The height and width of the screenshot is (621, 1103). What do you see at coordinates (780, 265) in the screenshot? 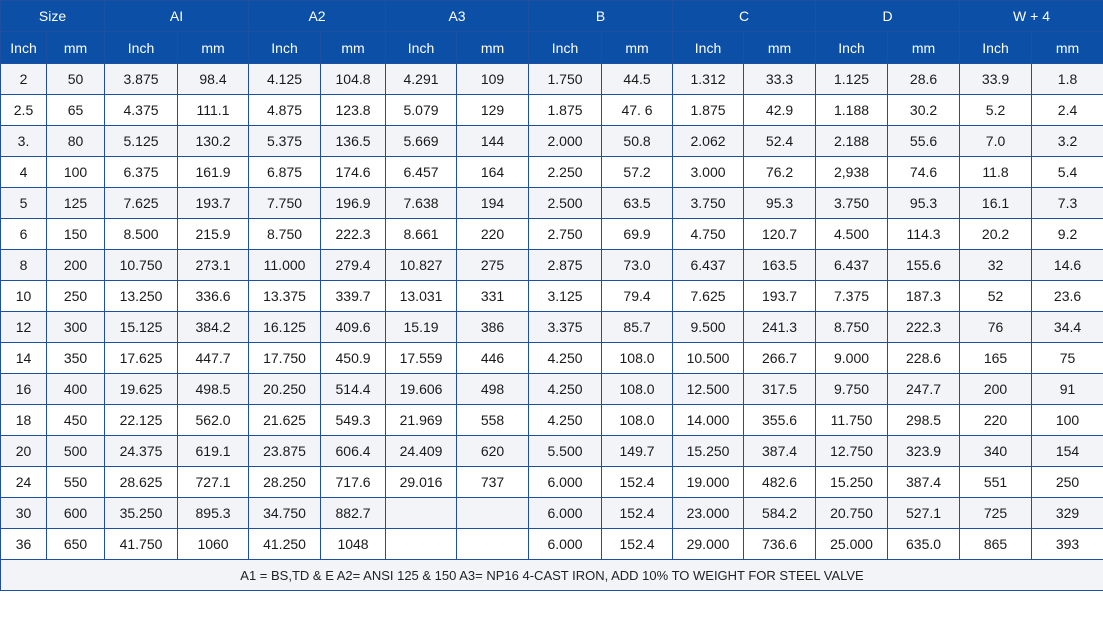
I see `table-cell: 163.5` at bounding box center [780, 265].